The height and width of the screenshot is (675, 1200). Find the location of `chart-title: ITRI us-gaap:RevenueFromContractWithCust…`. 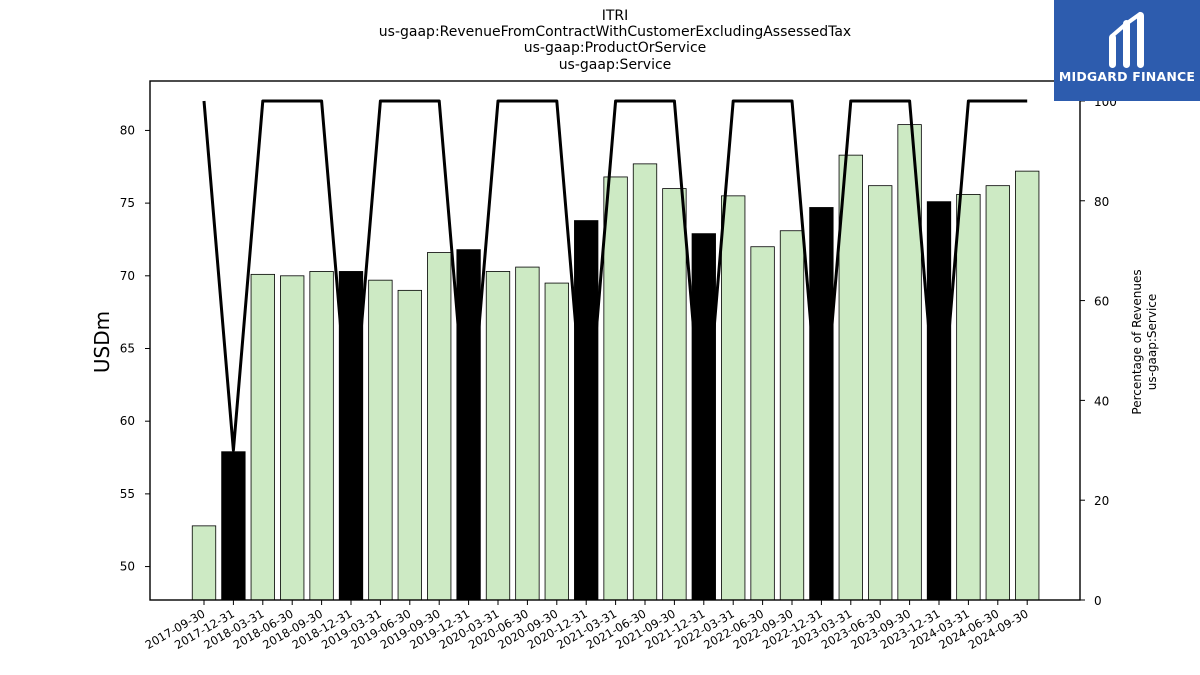

chart-title: ITRI us-gaap:RevenueFromContractWithCust… is located at coordinates (615, 40).